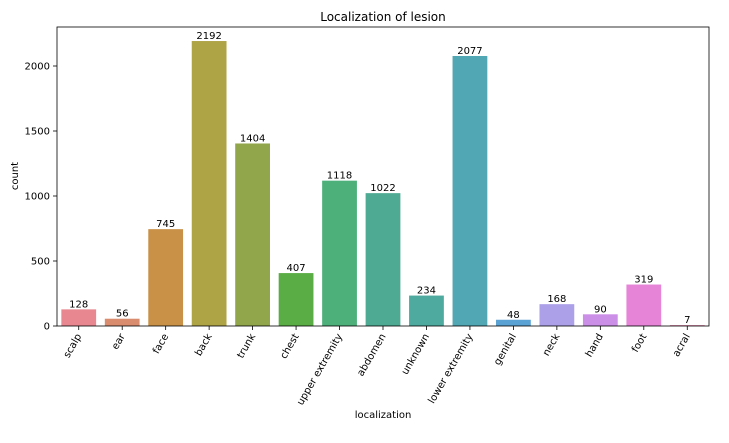 This screenshot has height=443, width=729. What do you see at coordinates (73, 346) in the screenshot?
I see `x-tick-label: scalp` at bounding box center [73, 346].